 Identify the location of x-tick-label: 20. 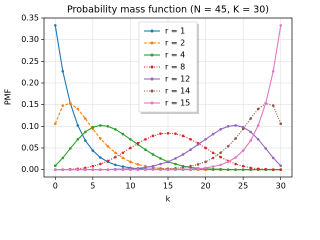
(205, 186).